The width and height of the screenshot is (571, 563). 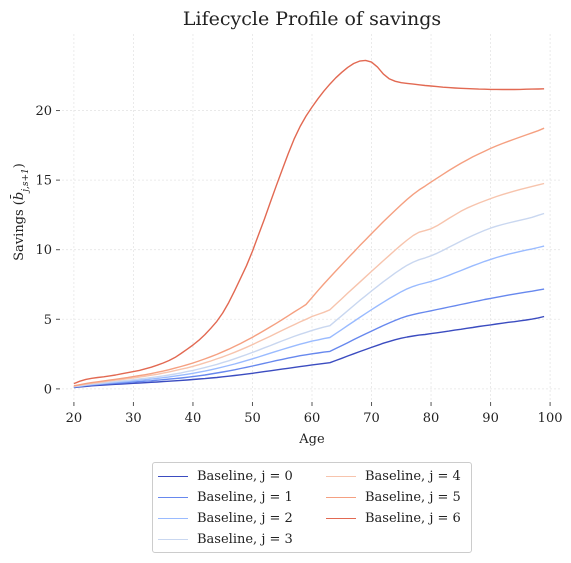 I want to click on x-tick-label: 50, so click(x=252, y=418).